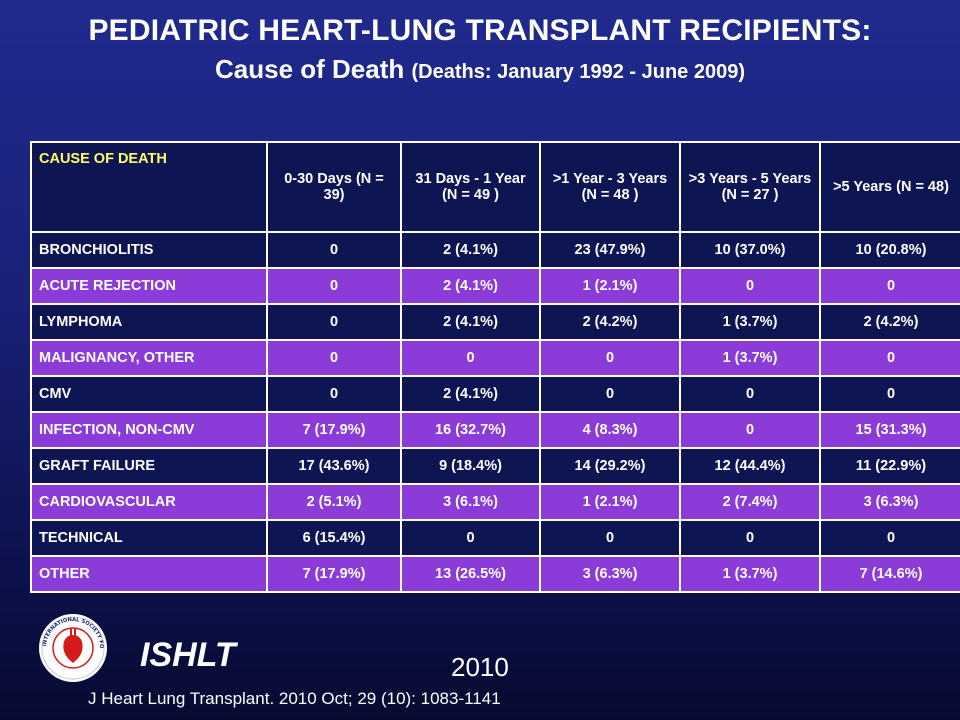 Image resolution: width=960 pixels, height=720 pixels. What do you see at coordinates (149, 394) in the screenshot?
I see `cause-cell: CMV` at bounding box center [149, 394].